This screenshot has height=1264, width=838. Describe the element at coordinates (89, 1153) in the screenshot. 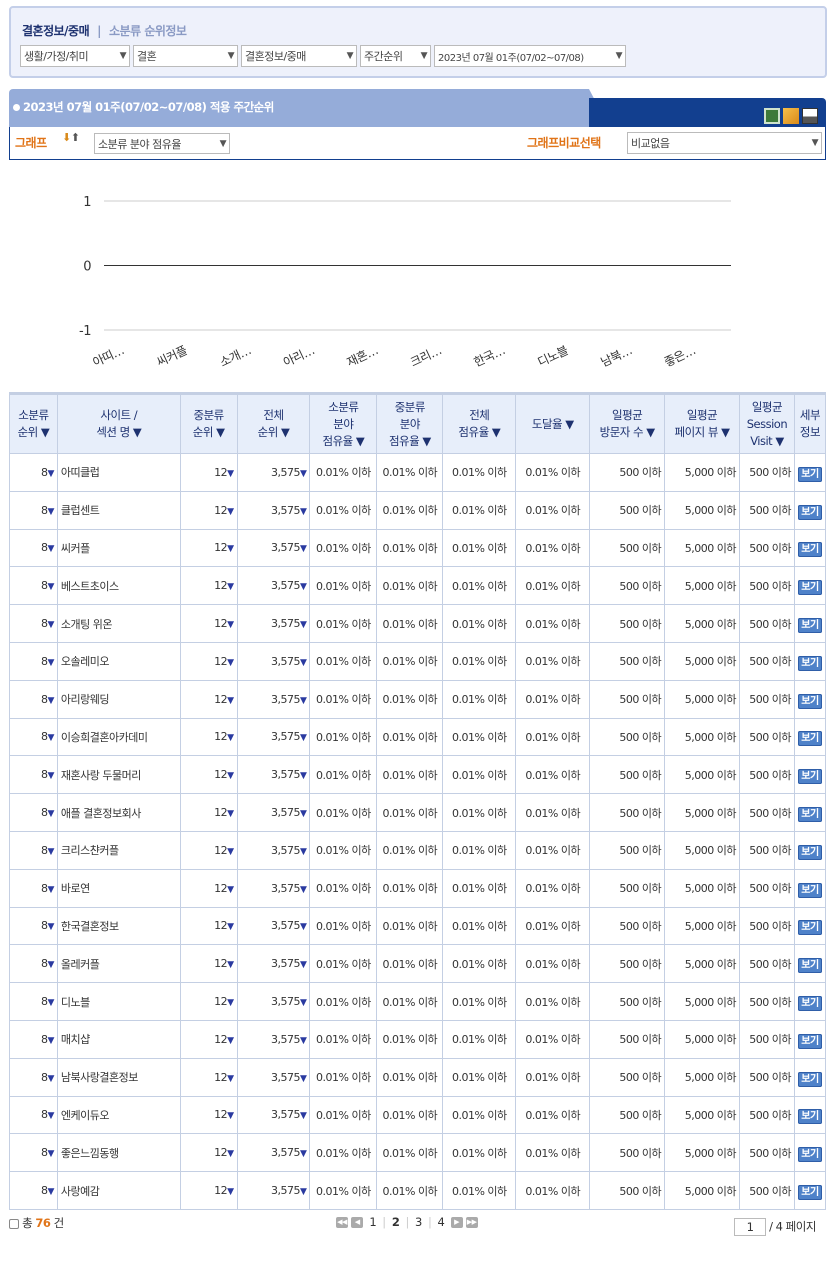

I see `site-name-link: 좋은느낌동행` at that location.